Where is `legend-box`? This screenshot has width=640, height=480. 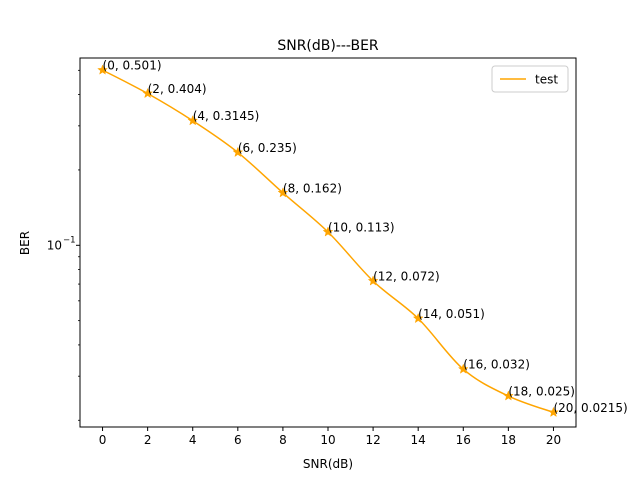 legend-box is located at coordinates (530, 79).